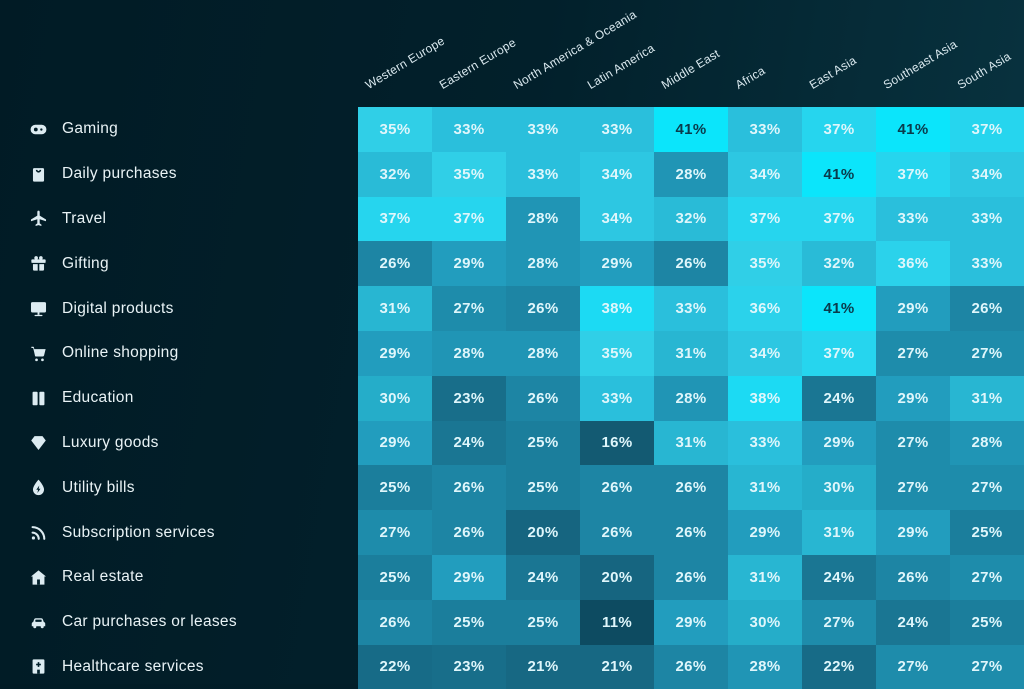 The width and height of the screenshot is (1024, 689). What do you see at coordinates (913, 264) in the screenshot?
I see `heatmap-cell: 36%` at bounding box center [913, 264].